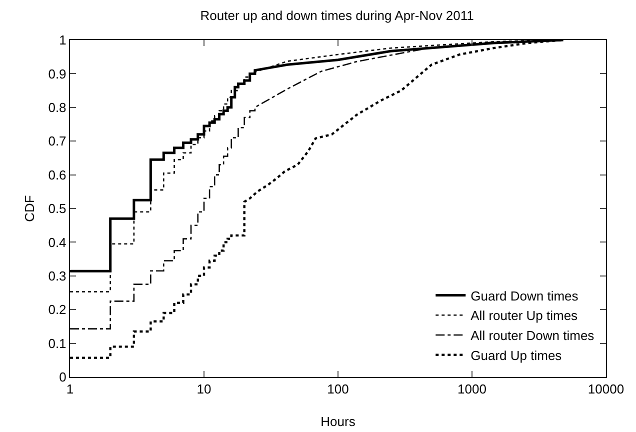 This screenshot has width=636, height=432. Describe the element at coordinates (62, 40) in the screenshot. I see `y-tick-label: 1` at that location.